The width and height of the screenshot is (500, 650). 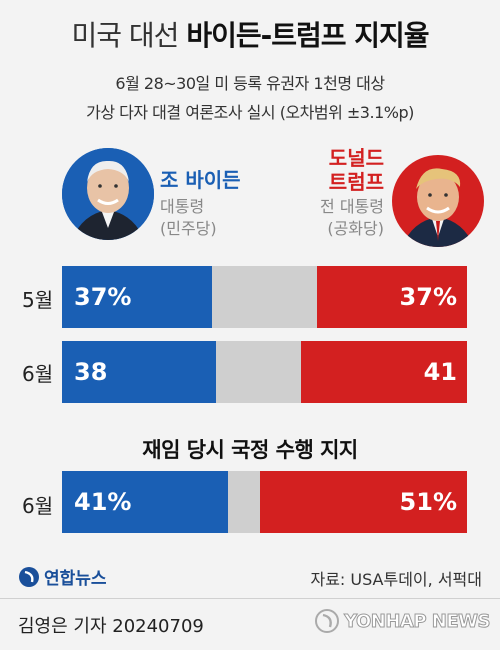 What do you see at coordinates (182, 206) in the screenshot?
I see `biden-title: 대통령` at bounding box center [182, 206].